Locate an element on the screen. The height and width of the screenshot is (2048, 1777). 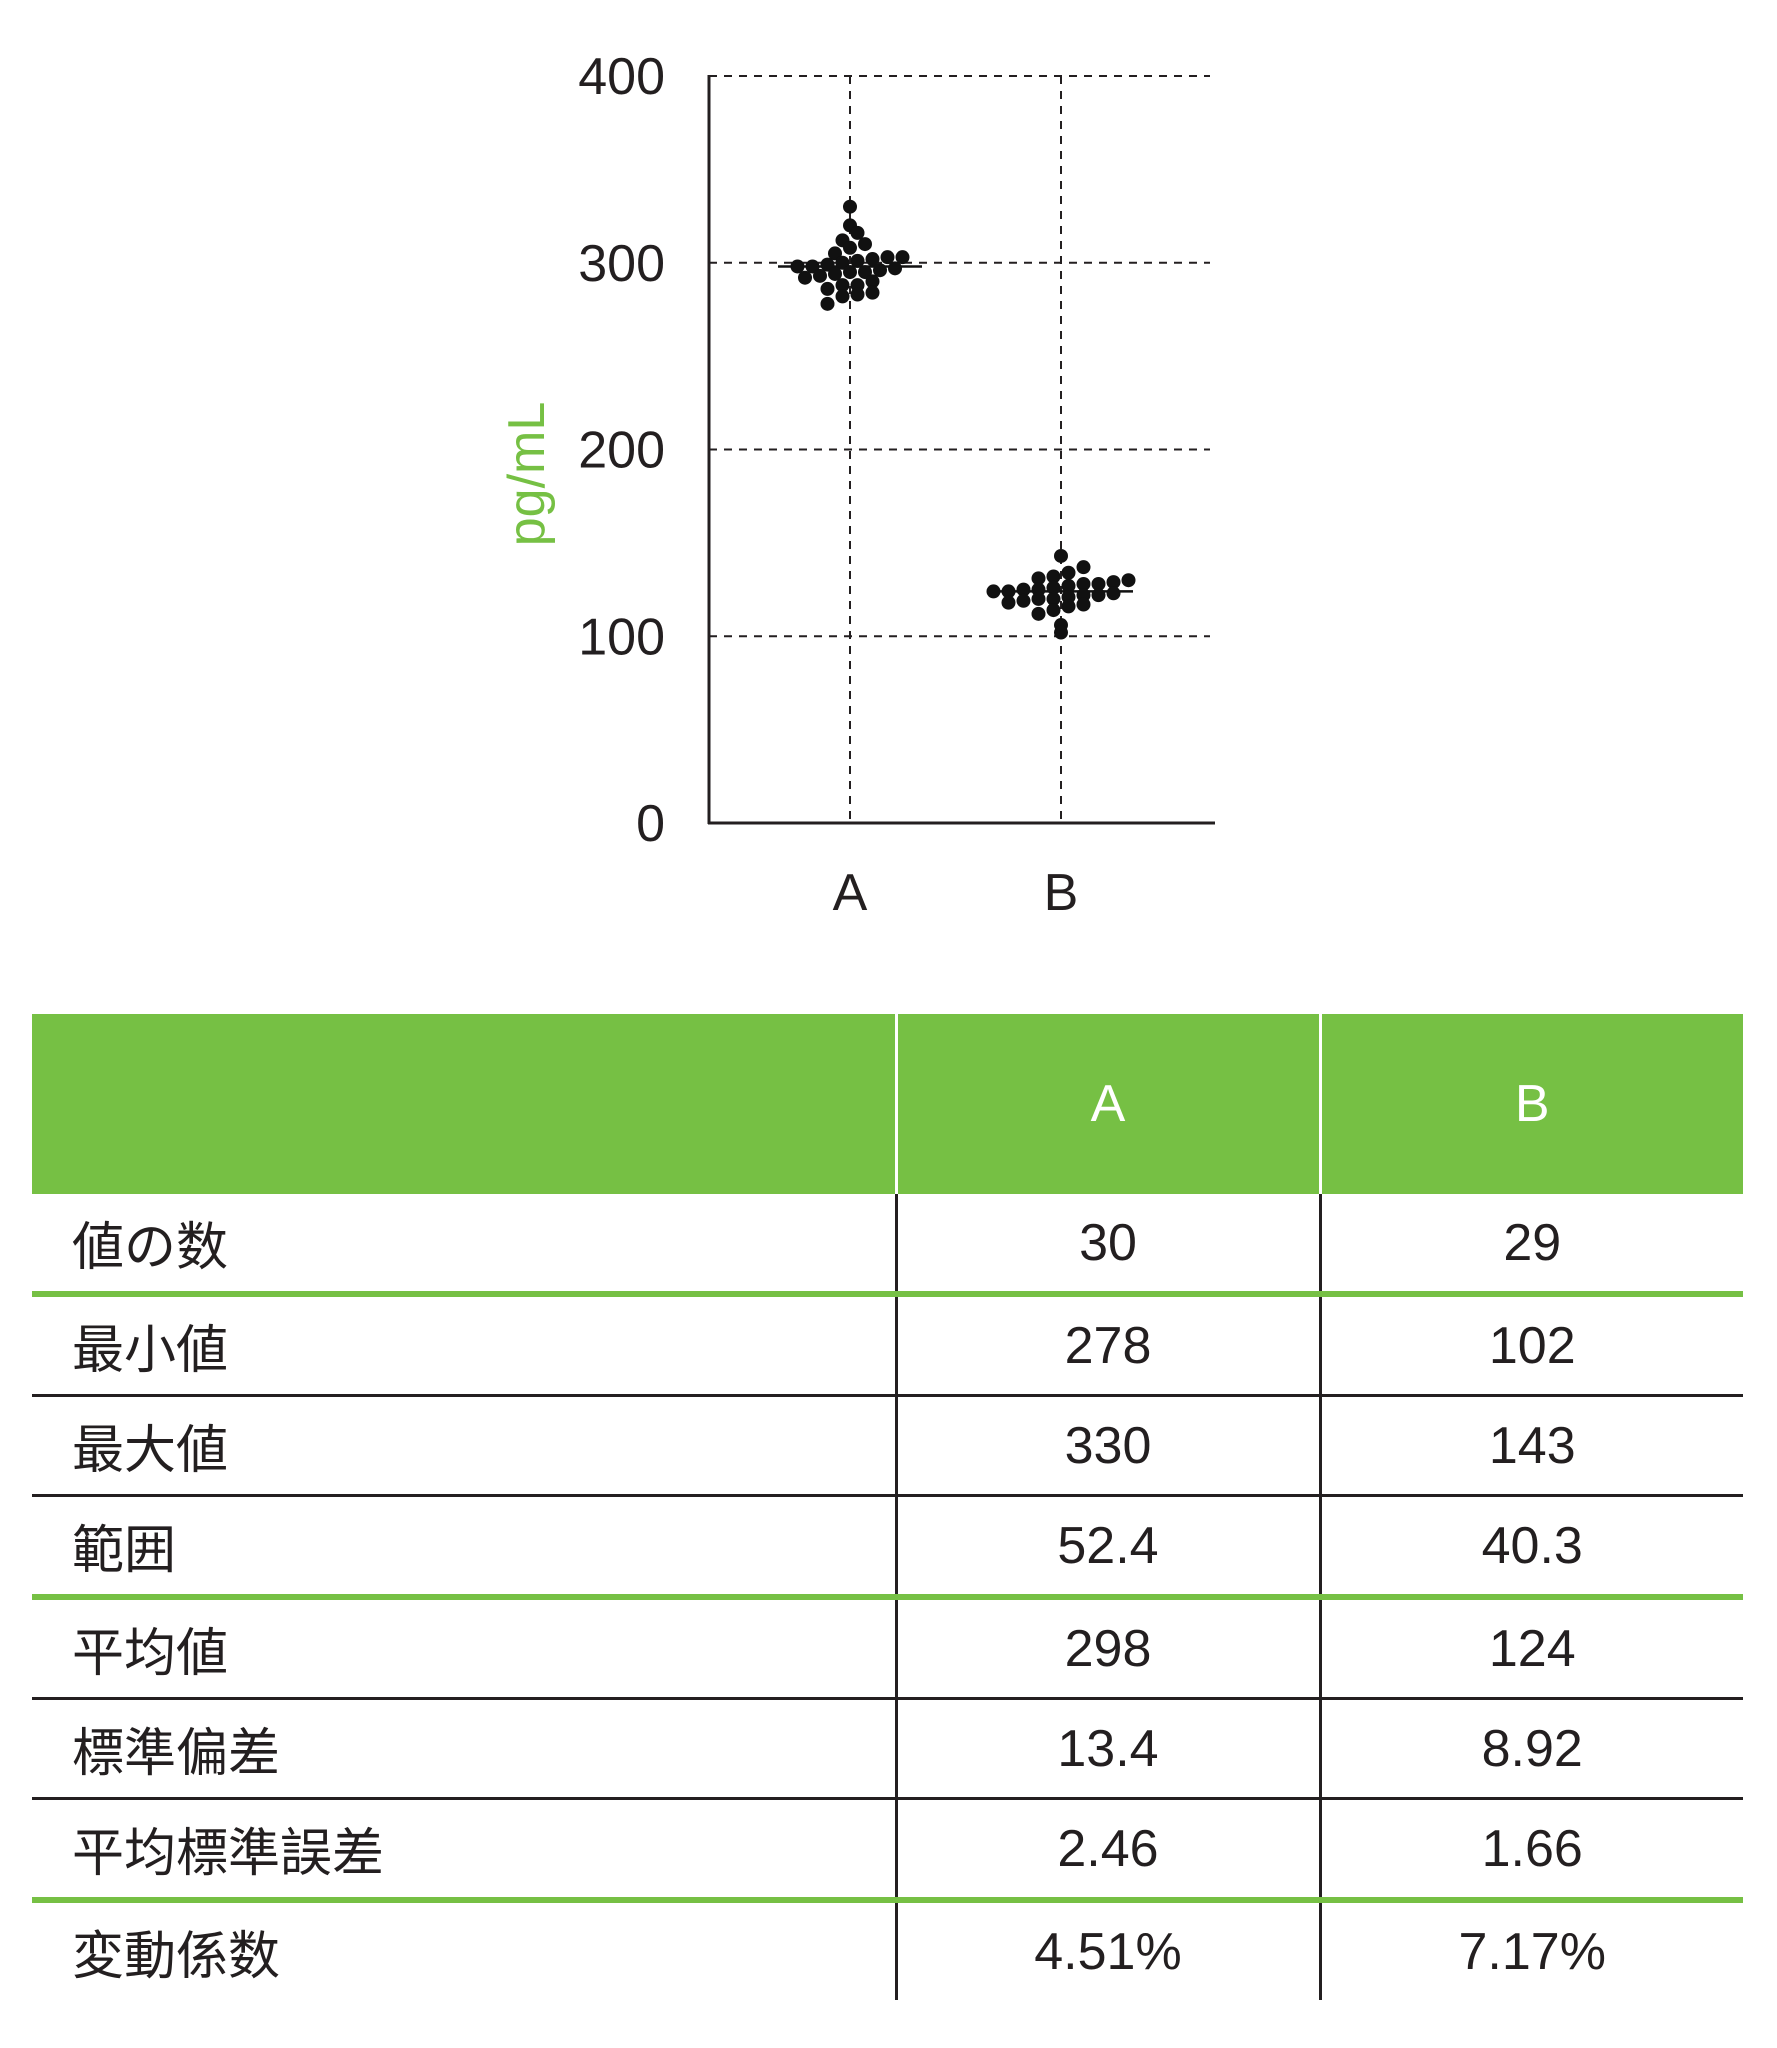
table-header-row: A B is located at coordinates (887, 1104).